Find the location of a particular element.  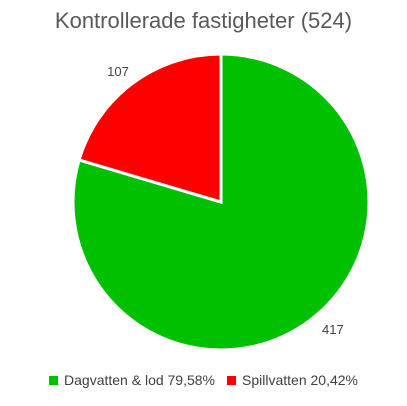

legend-swatch-dagvatten is located at coordinates (54, 380).